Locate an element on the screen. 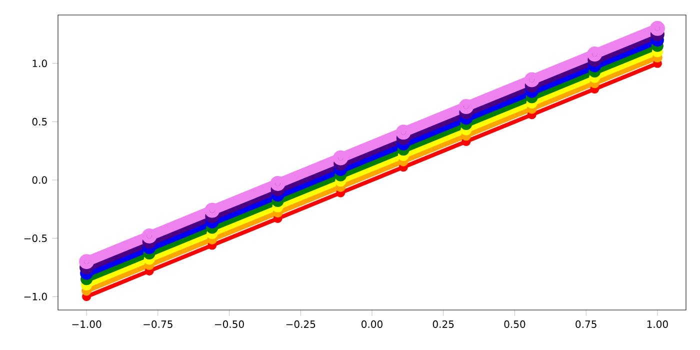 The height and width of the screenshot is (350, 700). y-tick-label: −1.0 is located at coordinates (35, 296).